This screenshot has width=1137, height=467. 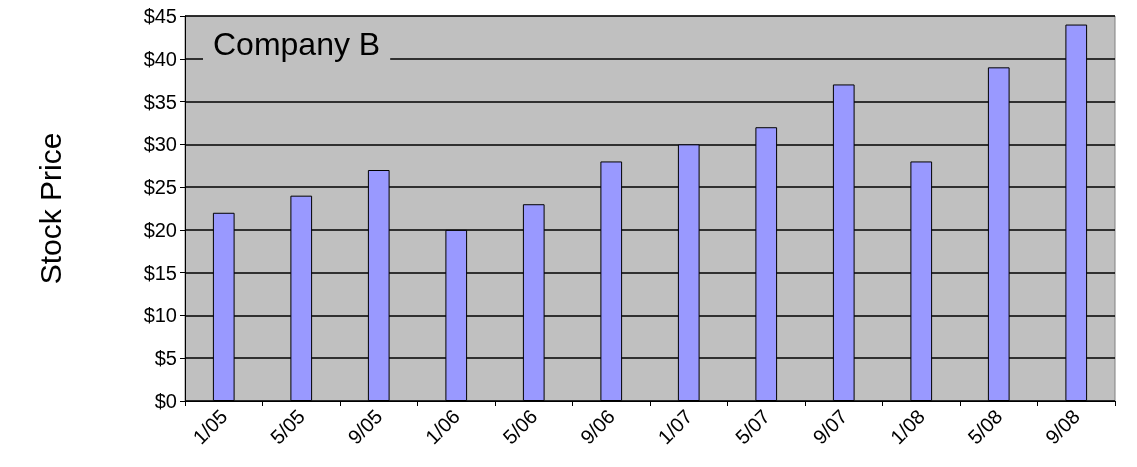 I want to click on y-tick-label: $40, so click(x=160, y=58).